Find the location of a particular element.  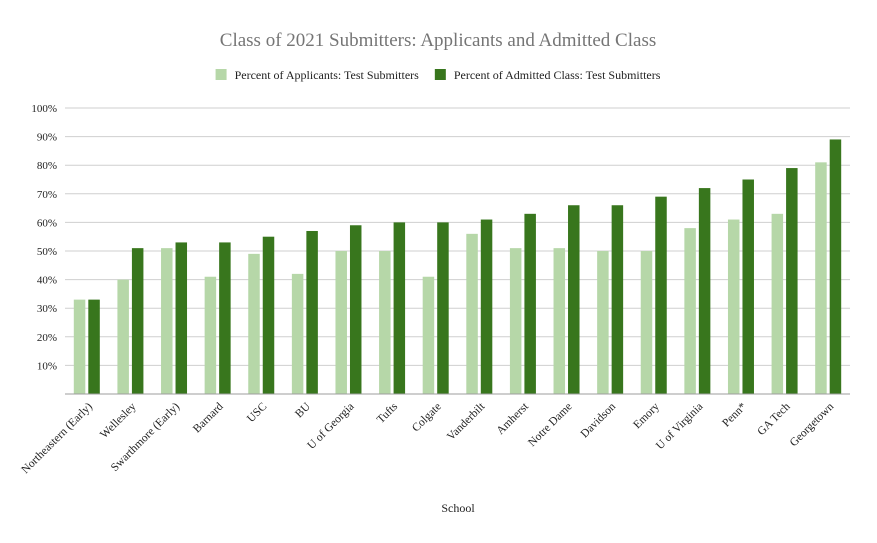

y-tick-label: 90% is located at coordinates (47, 138).